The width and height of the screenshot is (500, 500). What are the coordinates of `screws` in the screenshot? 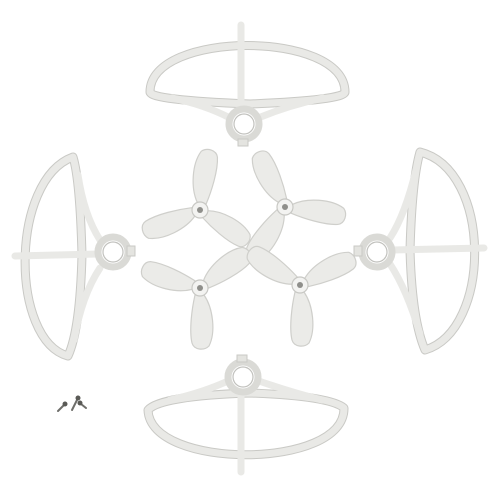 It's located at (72, 403).